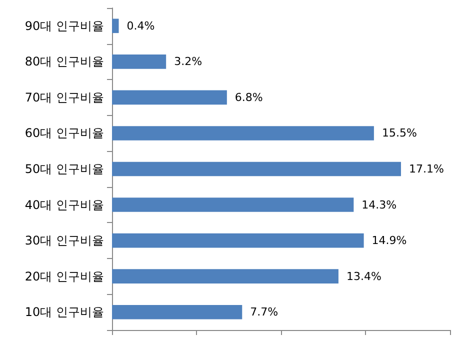 The image size is (474, 346). I want to click on data-label: 0.4%, so click(140, 25).